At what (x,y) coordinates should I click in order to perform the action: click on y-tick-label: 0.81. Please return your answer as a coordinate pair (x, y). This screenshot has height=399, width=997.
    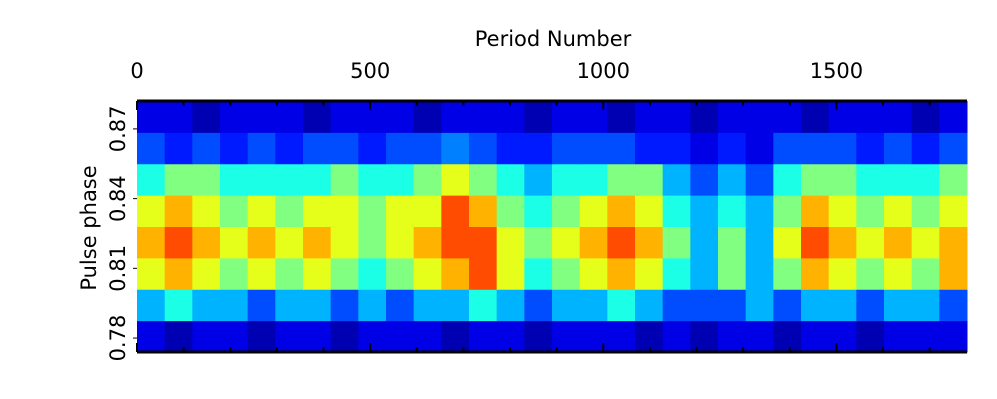
    Looking at the image, I should click on (118, 268).